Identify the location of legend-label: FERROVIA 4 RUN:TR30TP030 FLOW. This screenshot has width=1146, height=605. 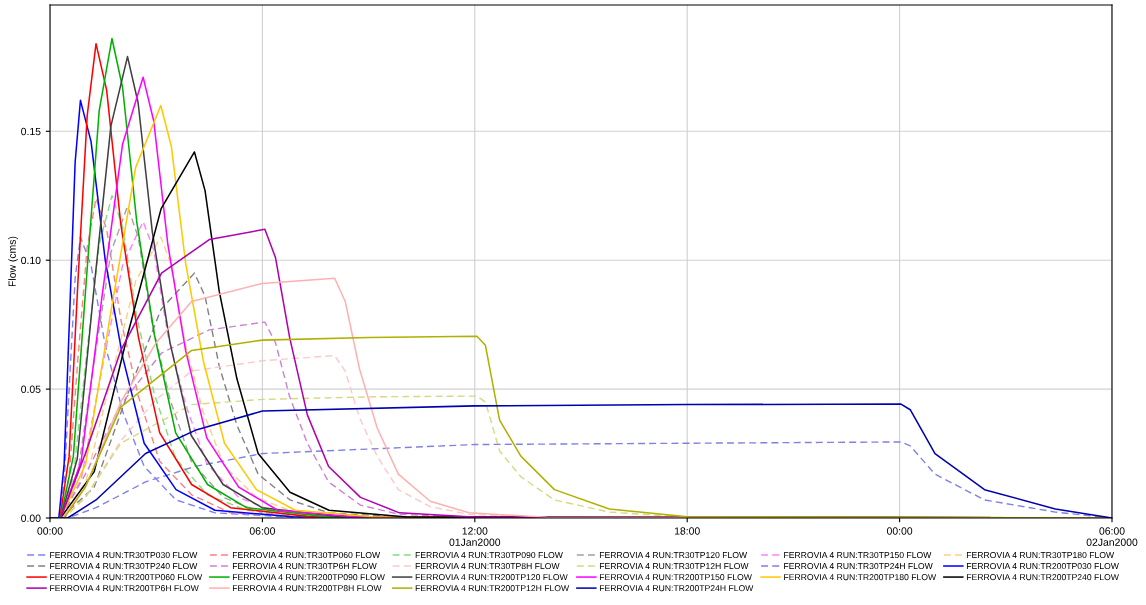
(124, 555).